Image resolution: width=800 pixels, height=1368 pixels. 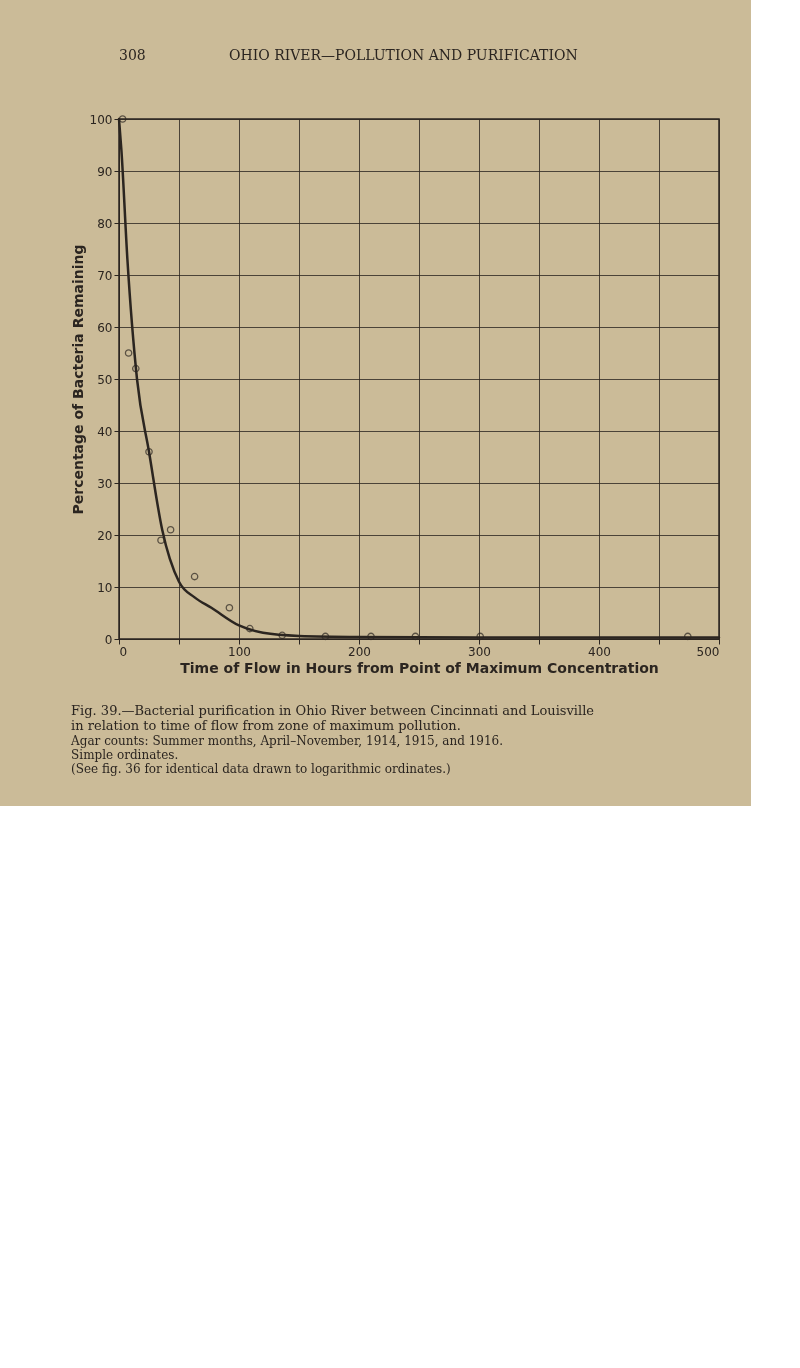 What do you see at coordinates (105, 379) in the screenshot?
I see `y-tick-label: 50` at bounding box center [105, 379].